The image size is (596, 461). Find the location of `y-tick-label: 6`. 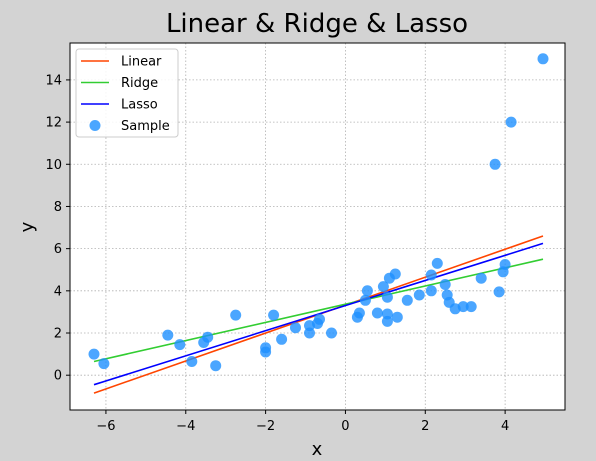

y-tick-label: 6 is located at coordinates (58, 249).